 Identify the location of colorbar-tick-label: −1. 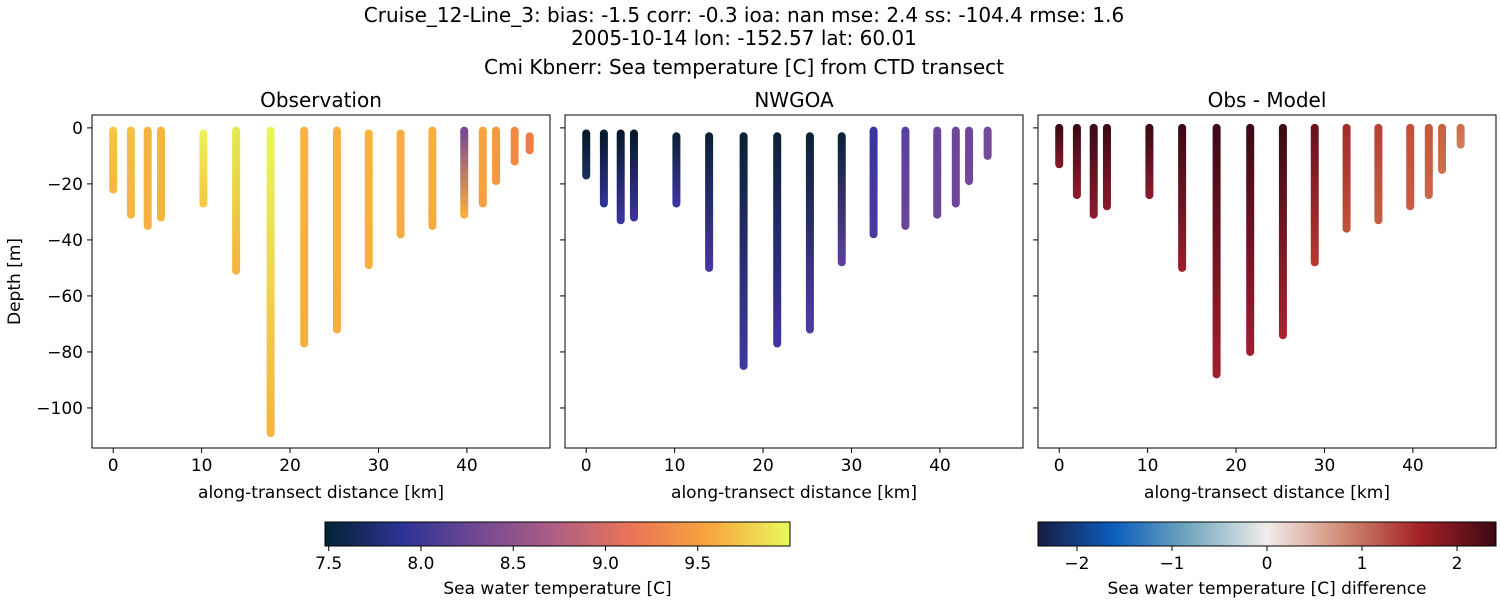
(1171, 564).